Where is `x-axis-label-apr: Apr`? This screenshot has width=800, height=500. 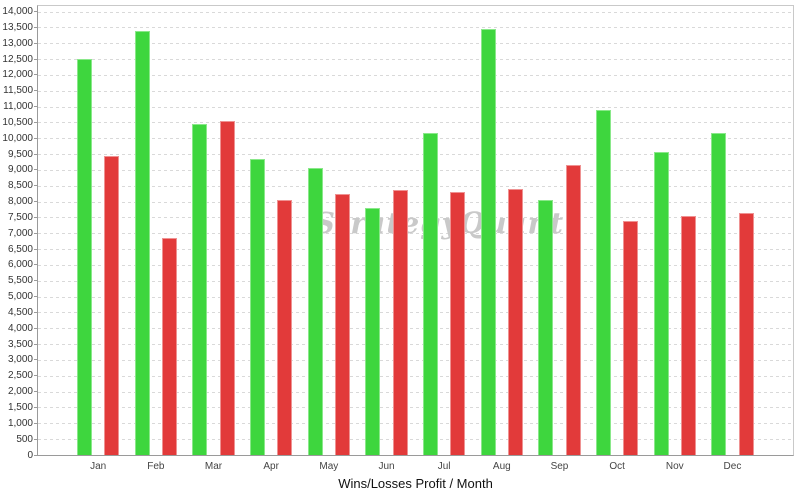 x-axis-label-apr: Apr is located at coordinates (271, 466).